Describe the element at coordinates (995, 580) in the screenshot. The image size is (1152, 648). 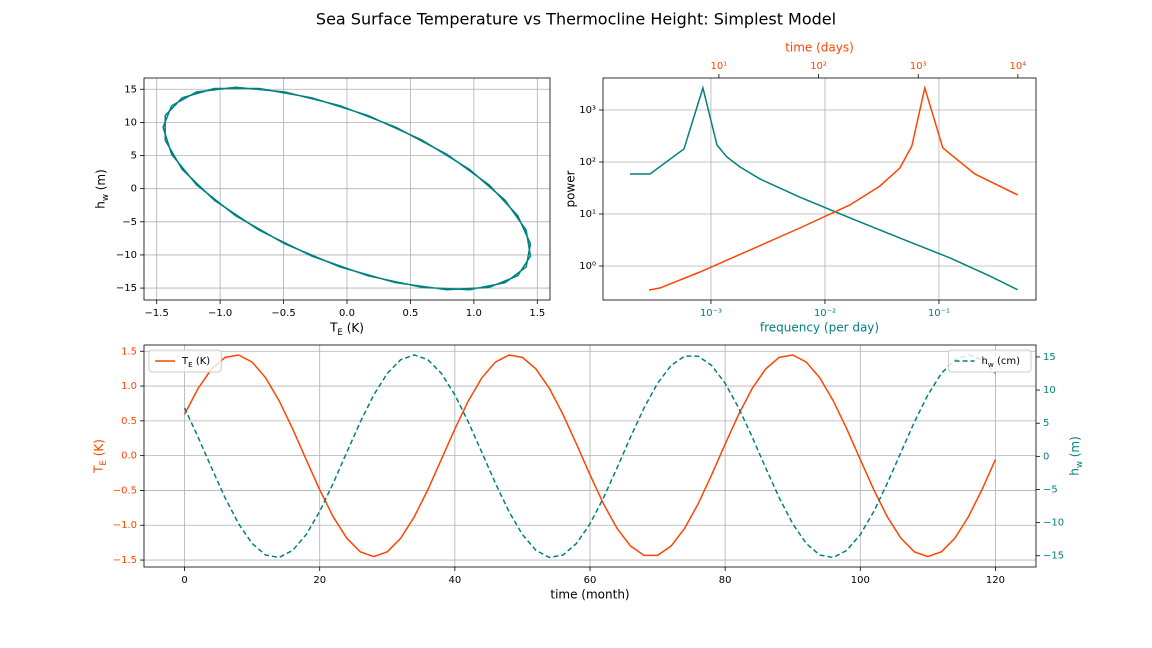
I see `x-tick-label: 120` at that location.